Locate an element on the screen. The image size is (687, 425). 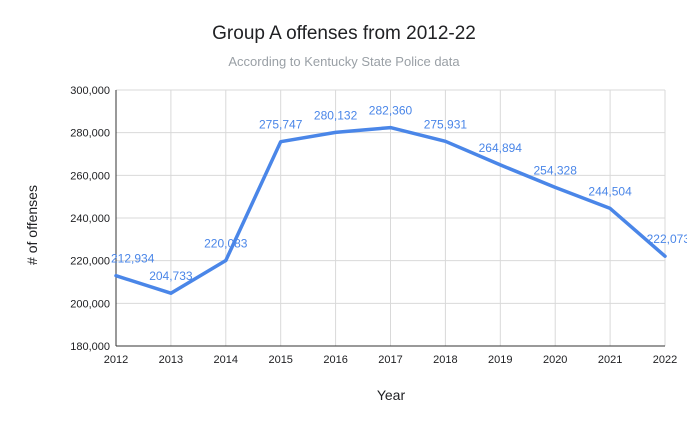
x-tick-label: 2014 is located at coordinates (226, 360).